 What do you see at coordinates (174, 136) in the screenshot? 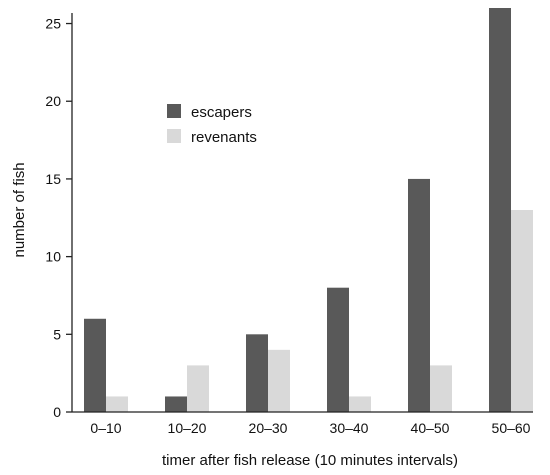
I see `legend-swatch-revenants` at bounding box center [174, 136].